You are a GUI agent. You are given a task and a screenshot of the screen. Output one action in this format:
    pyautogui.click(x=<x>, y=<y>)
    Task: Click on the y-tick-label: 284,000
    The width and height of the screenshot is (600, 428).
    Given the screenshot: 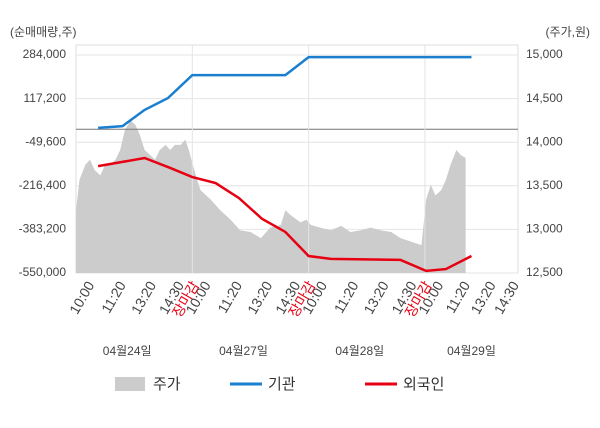 What is the action you would take?
    pyautogui.click(x=45, y=54)
    